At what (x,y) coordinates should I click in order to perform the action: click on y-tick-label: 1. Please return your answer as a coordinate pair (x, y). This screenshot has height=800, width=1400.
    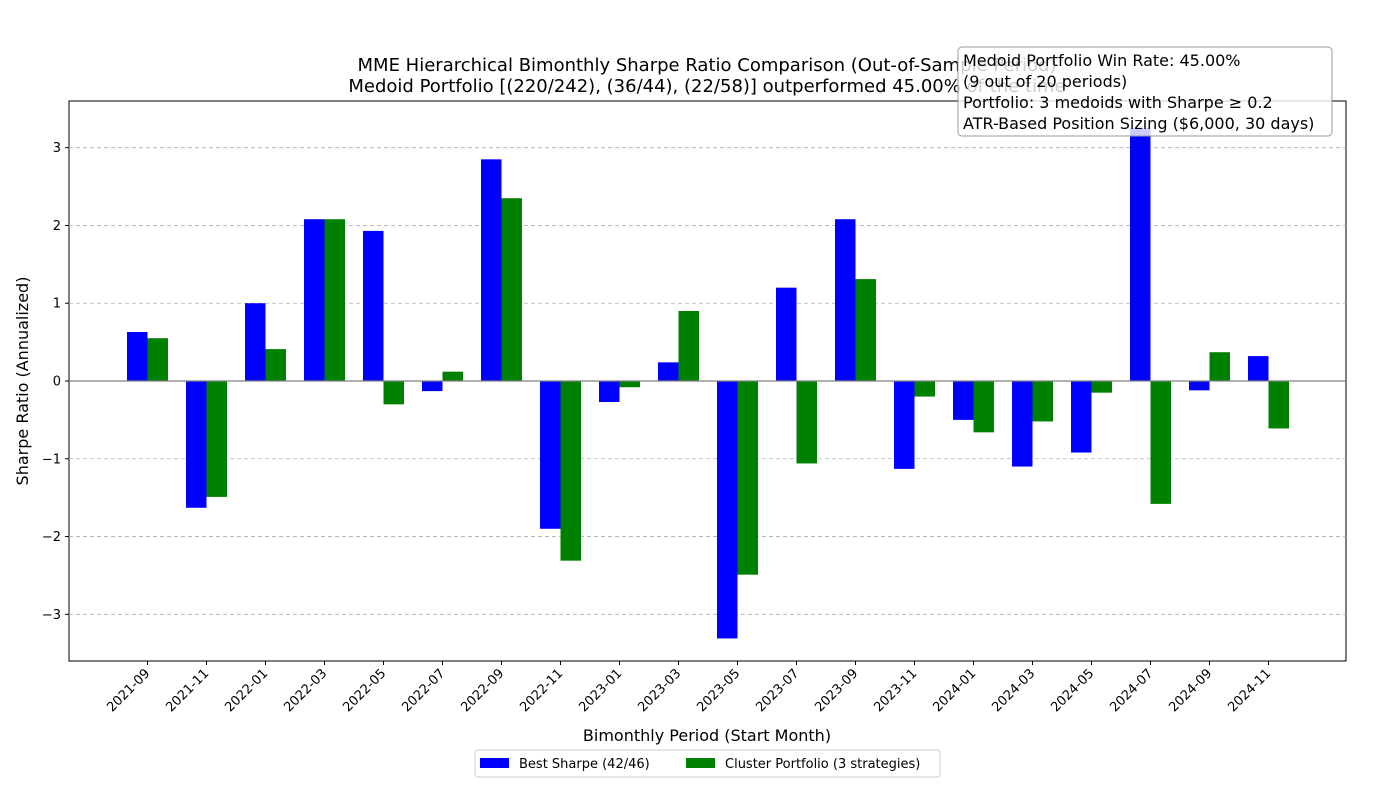
    Looking at the image, I should click on (57, 304).